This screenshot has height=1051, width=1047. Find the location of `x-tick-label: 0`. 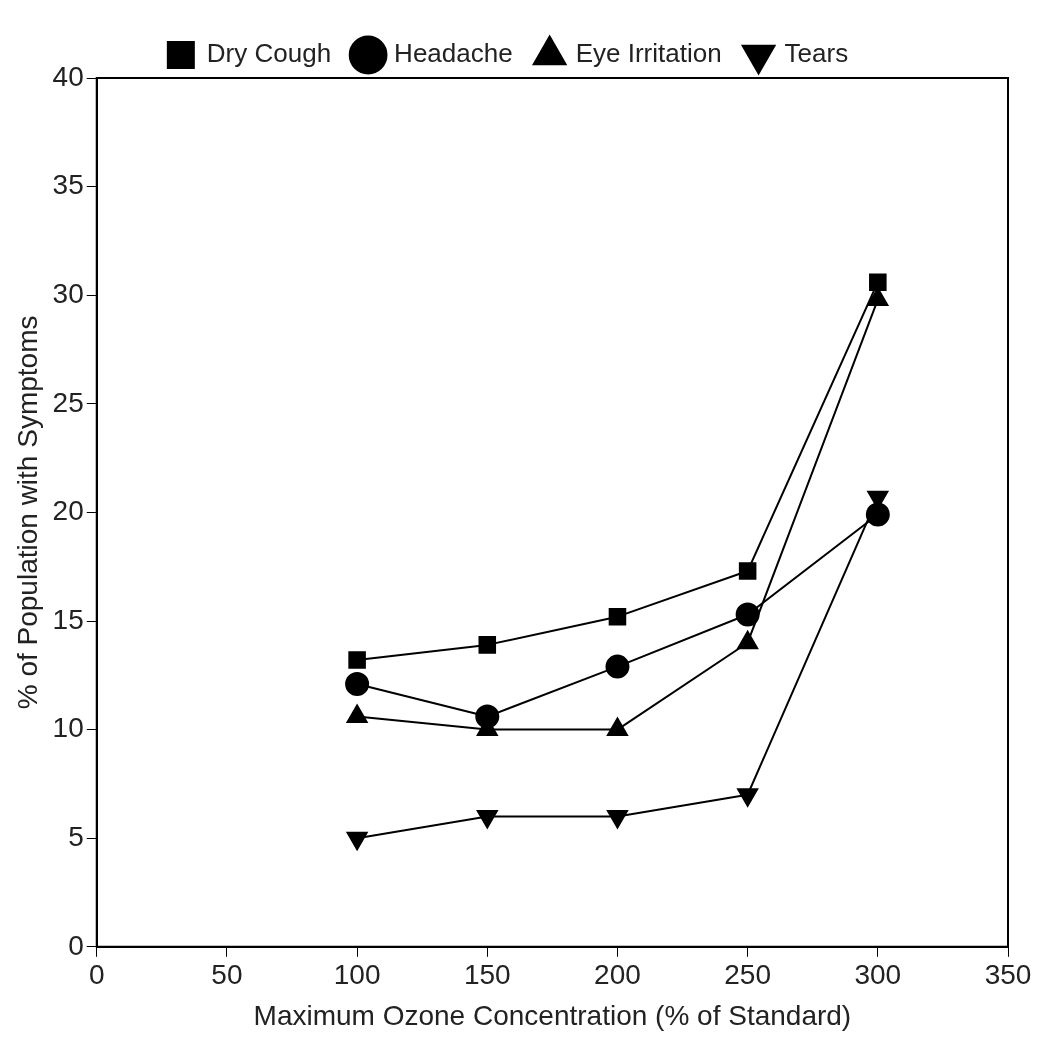

x-tick-label: 0 is located at coordinates (96, 975).